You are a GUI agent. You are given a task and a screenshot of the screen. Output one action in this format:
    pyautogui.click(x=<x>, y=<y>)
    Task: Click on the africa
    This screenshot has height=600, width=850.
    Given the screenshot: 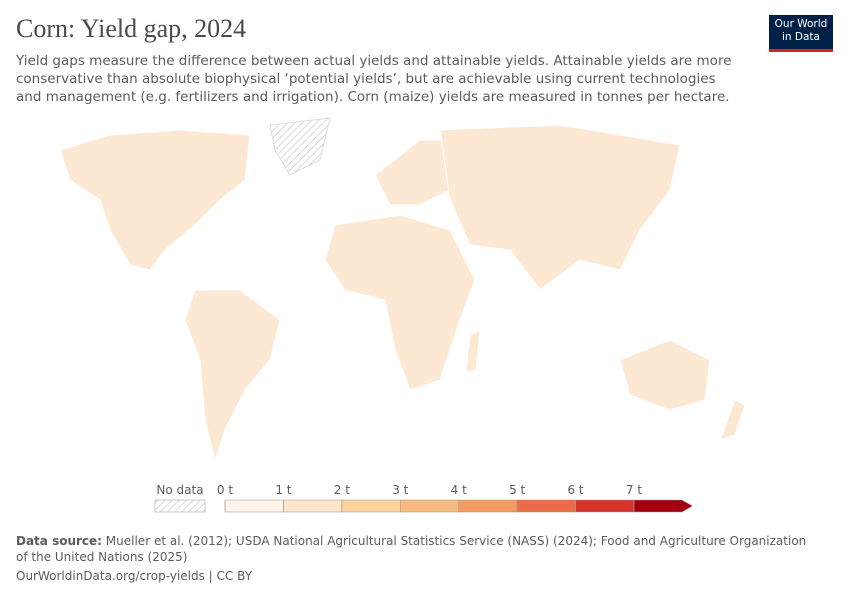 What is the action you would take?
    pyautogui.click(x=400, y=302)
    